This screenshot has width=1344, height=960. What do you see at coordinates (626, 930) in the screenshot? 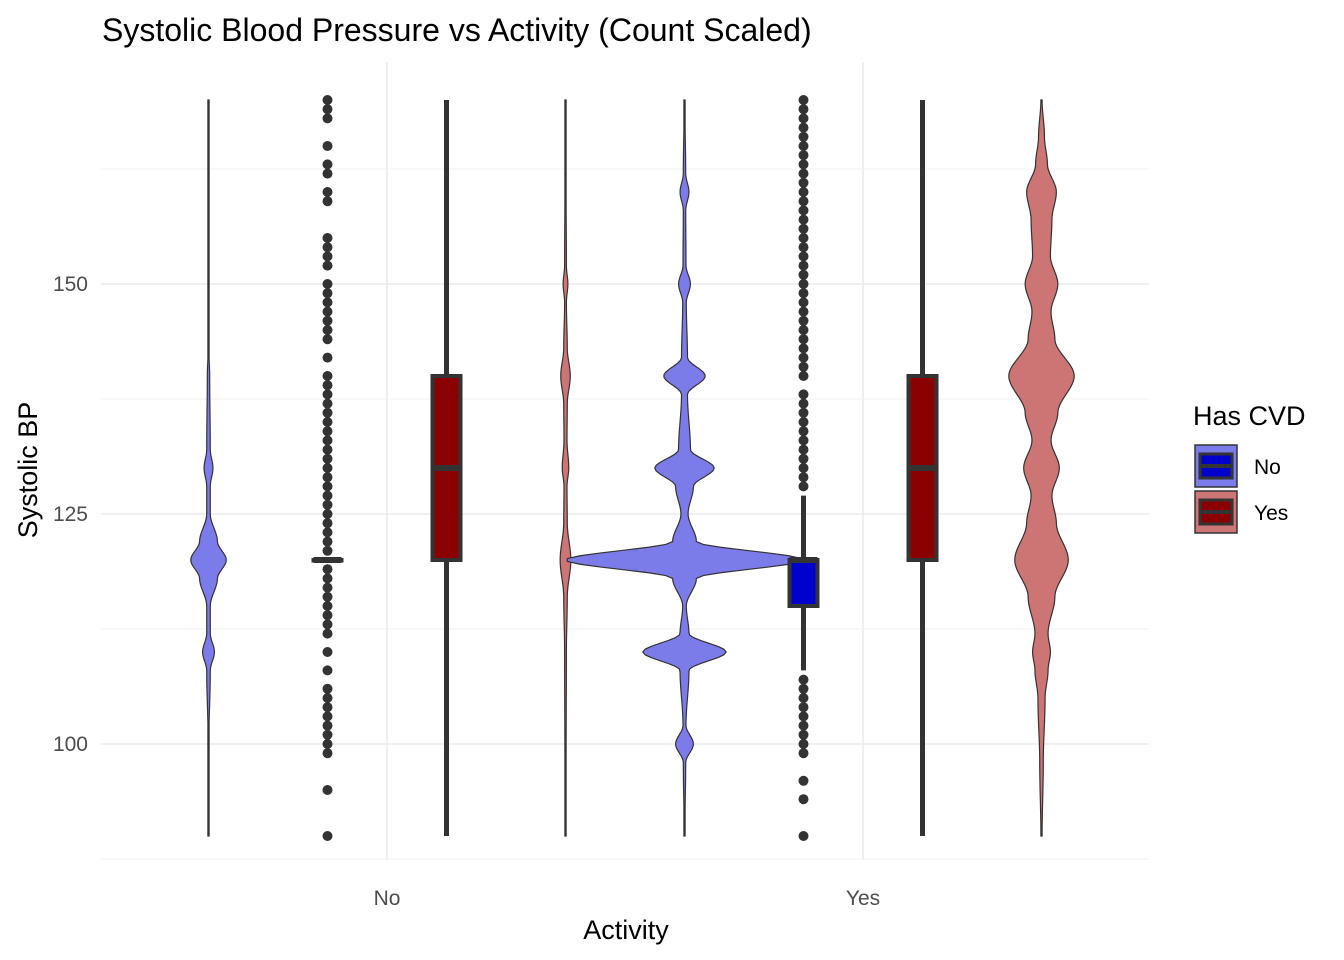
I see `x-axis-title: Activity` at bounding box center [626, 930].